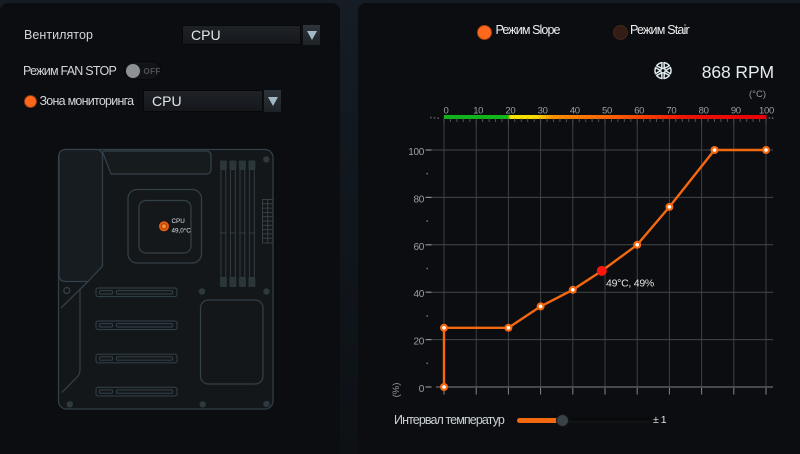 This screenshot has height=454, width=800. I want to click on svg-text: (°C), so click(757, 94).